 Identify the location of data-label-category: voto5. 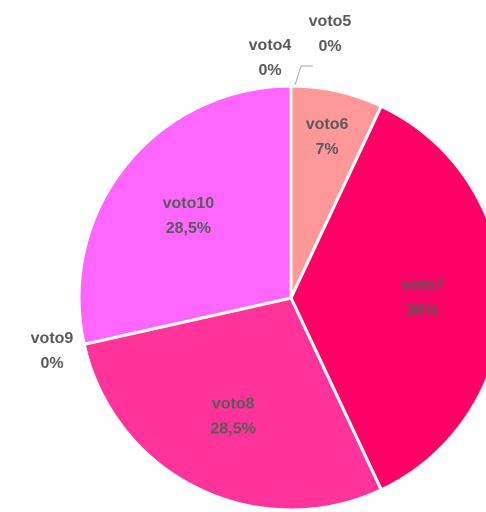
(330, 21).